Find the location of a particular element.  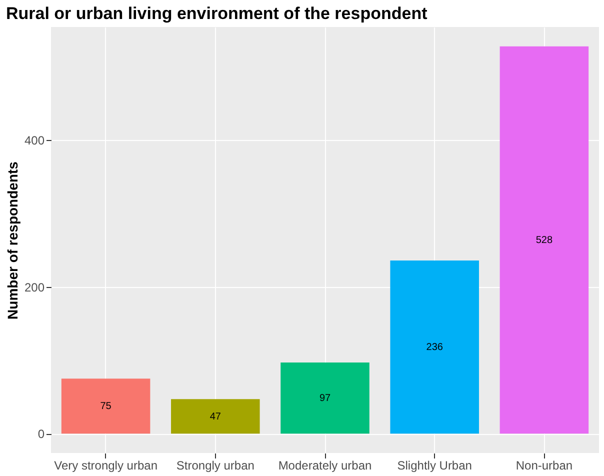

y-tick-label: 200 is located at coordinates (34, 287).